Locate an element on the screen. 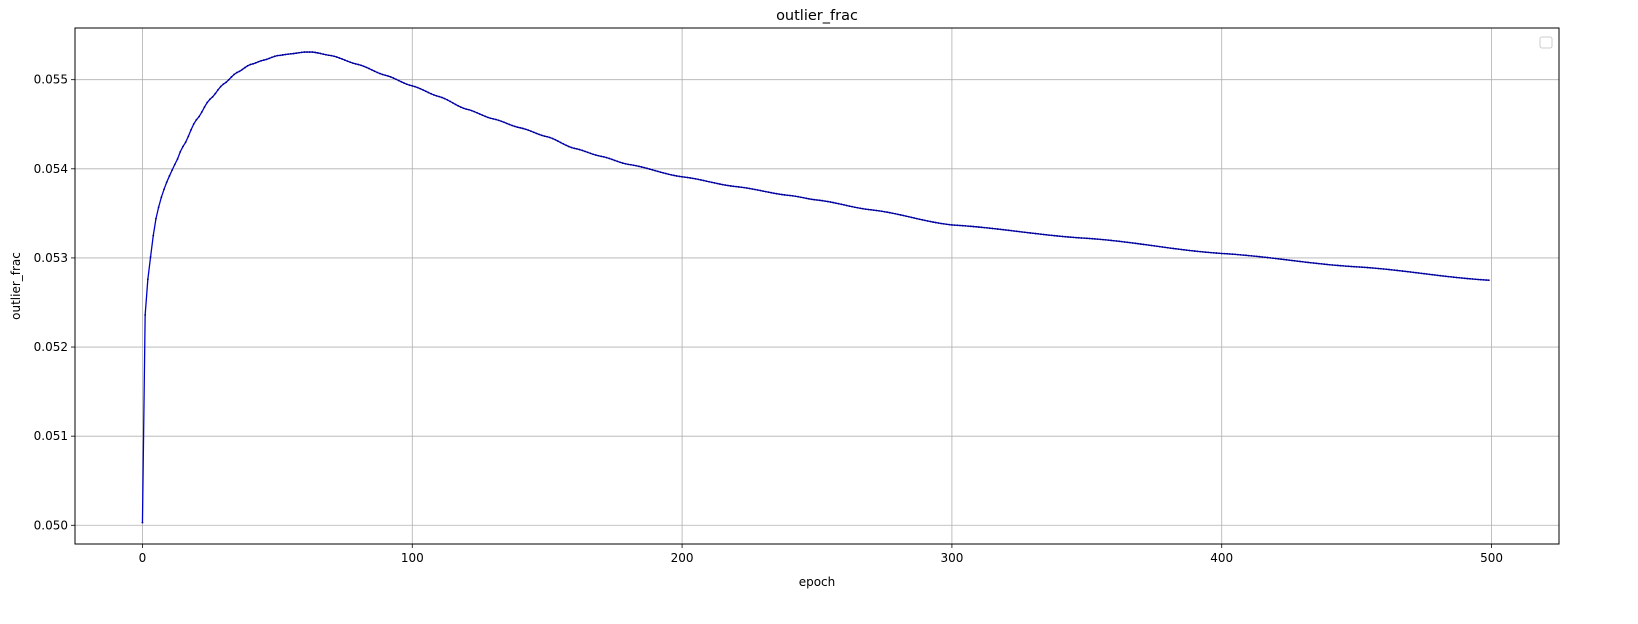  y-tick-label: 0.051 is located at coordinates (51, 436).